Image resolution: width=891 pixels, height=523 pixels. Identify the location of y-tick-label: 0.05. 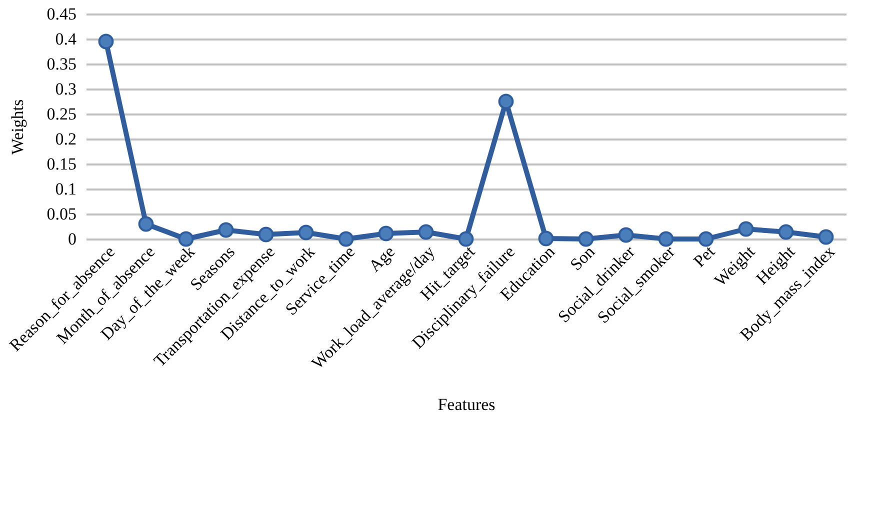
(61, 214).